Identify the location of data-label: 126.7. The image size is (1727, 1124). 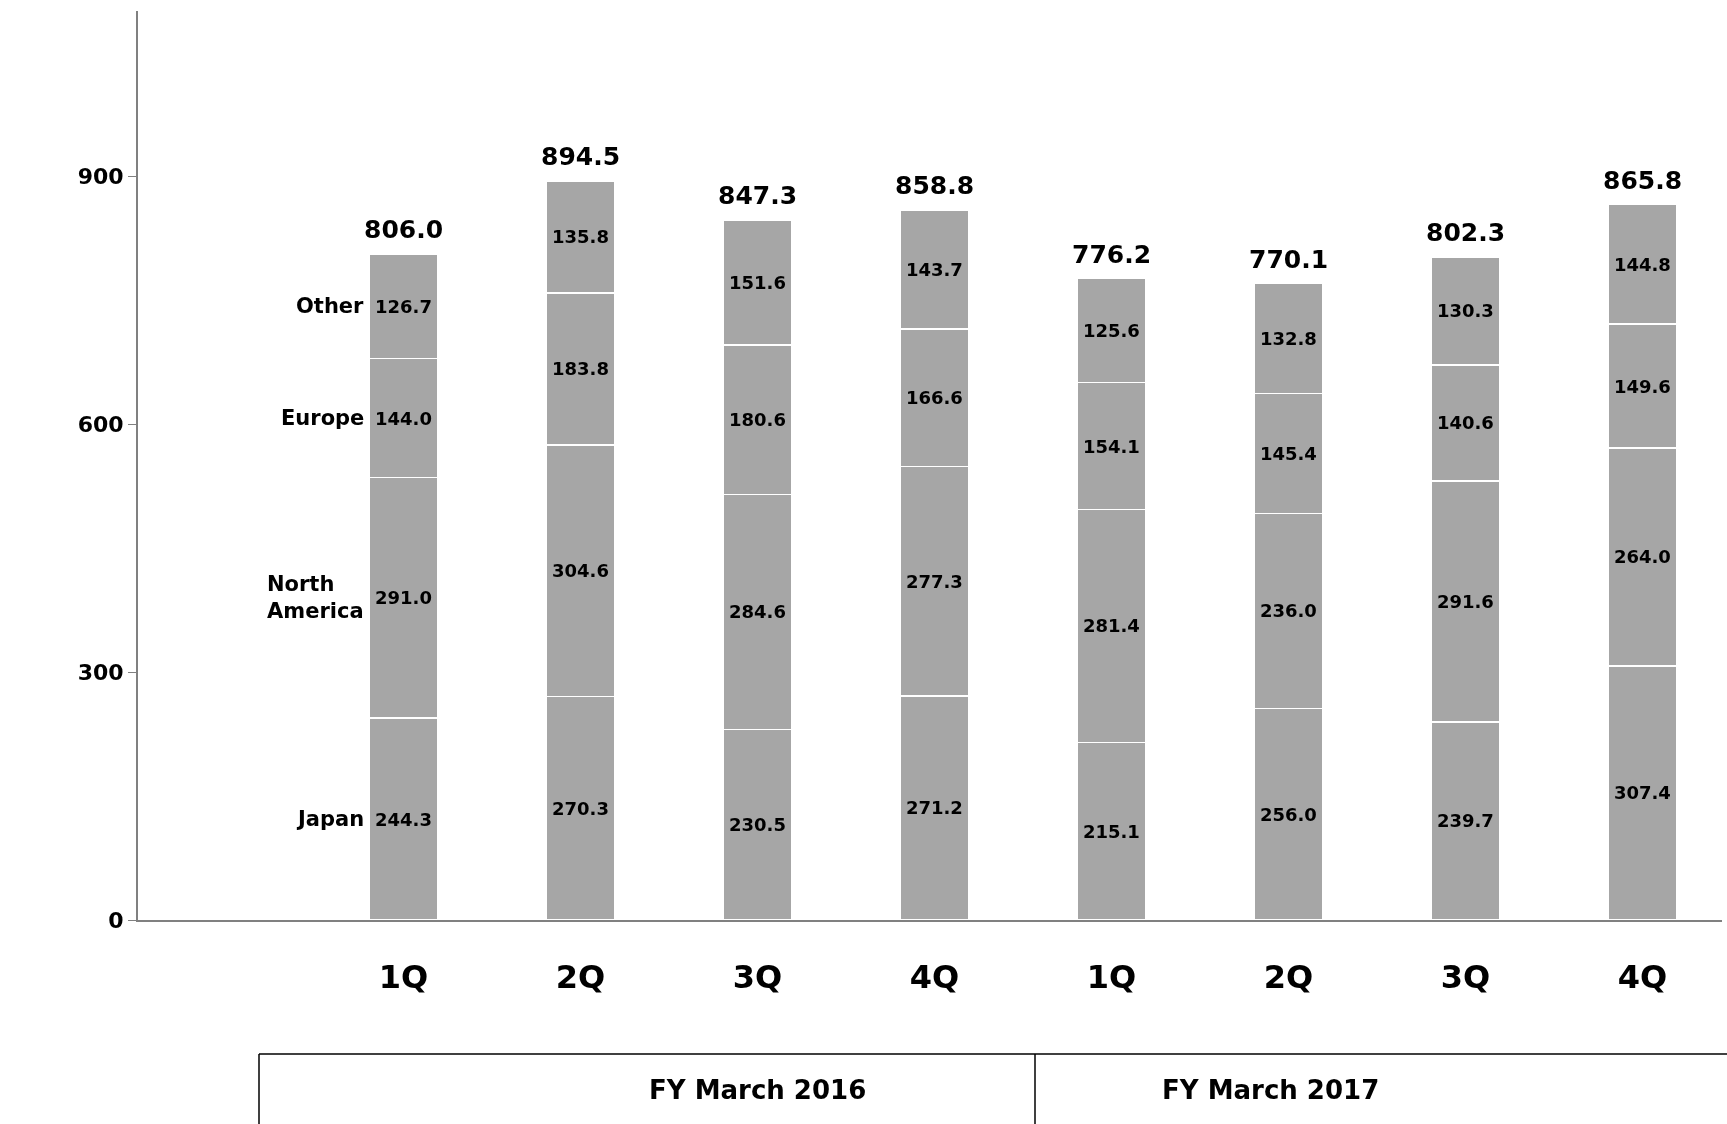
(403, 306).